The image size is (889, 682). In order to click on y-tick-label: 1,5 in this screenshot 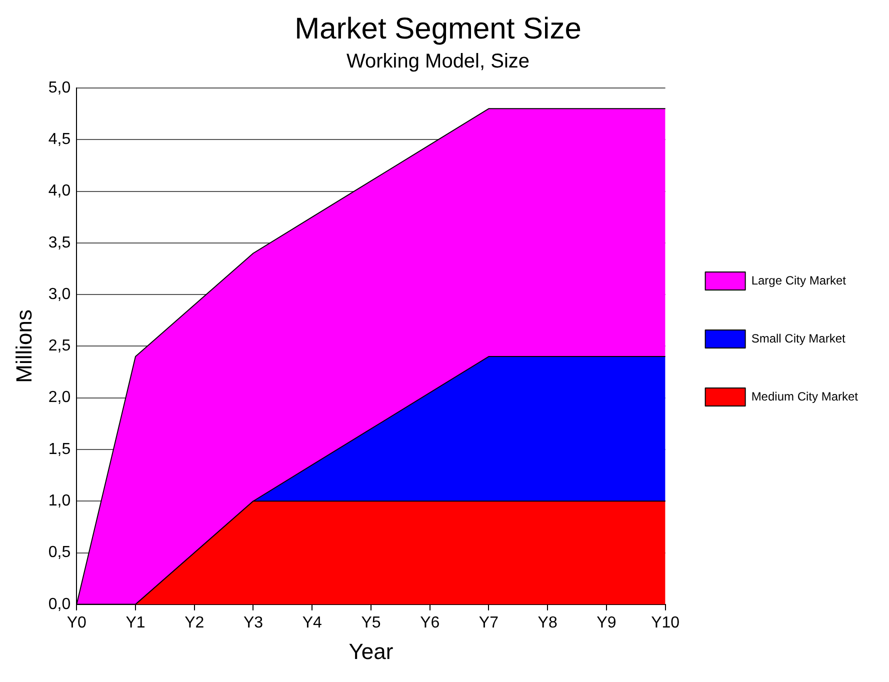, I will do `click(59, 449)`.